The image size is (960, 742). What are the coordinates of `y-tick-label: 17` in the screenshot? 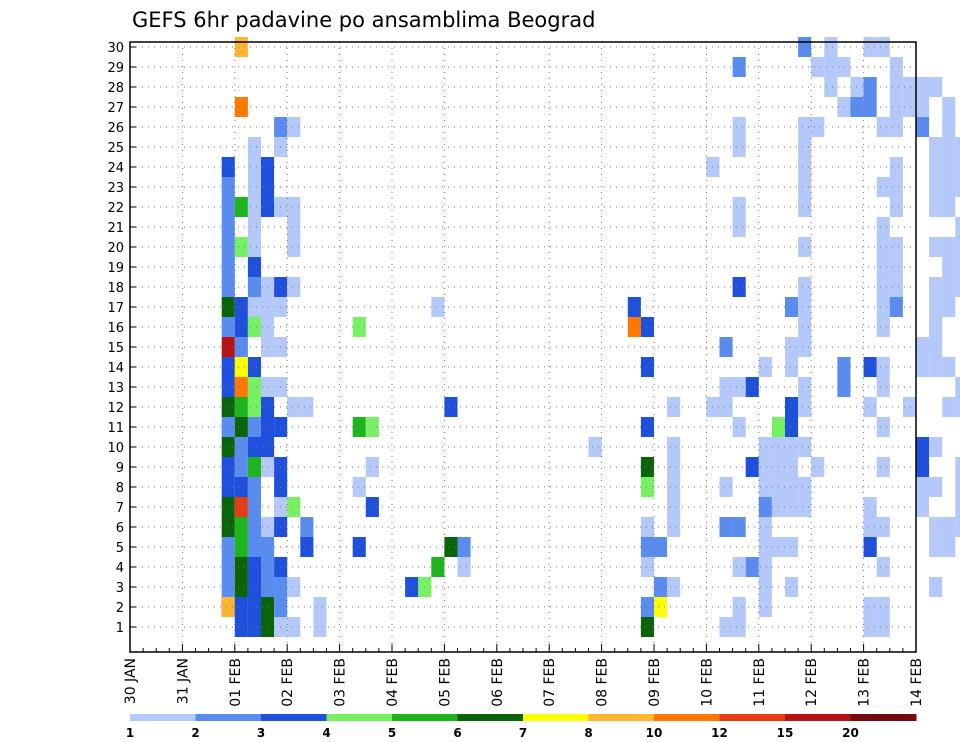 It's located at (115, 308).